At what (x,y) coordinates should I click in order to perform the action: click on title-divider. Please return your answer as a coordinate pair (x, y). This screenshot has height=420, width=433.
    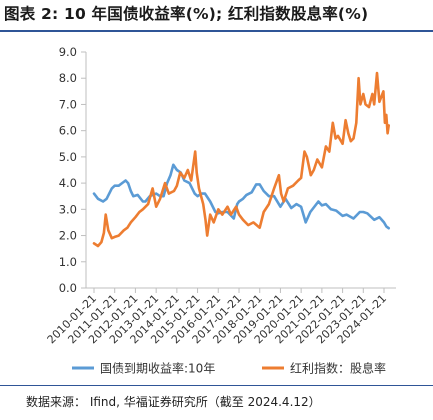
    Looking at the image, I should click on (216, 31).